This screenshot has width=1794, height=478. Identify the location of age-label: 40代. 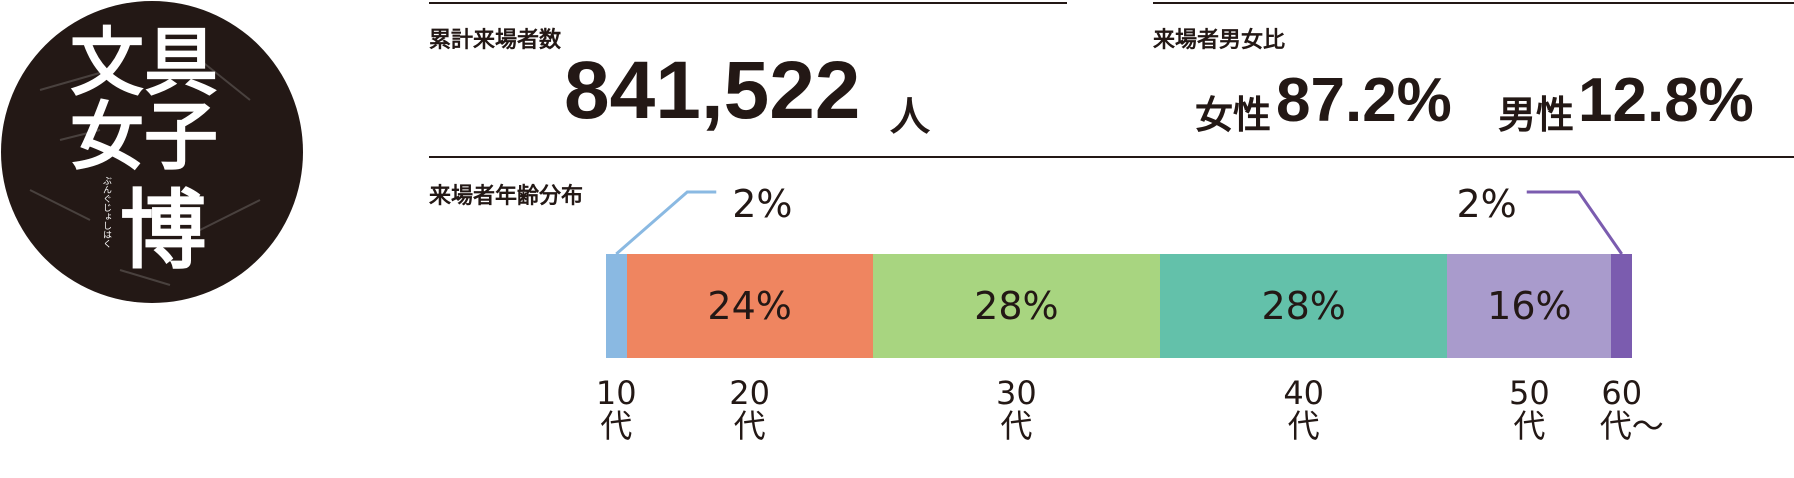
(1304, 409).